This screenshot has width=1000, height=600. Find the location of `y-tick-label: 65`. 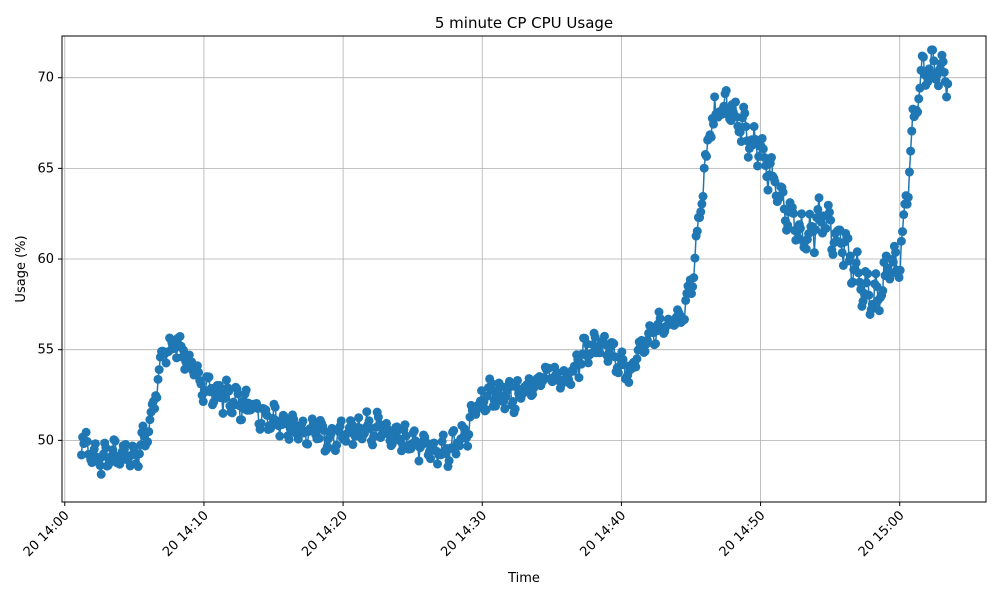

y-tick-label: 65 is located at coordinates (45, 168).